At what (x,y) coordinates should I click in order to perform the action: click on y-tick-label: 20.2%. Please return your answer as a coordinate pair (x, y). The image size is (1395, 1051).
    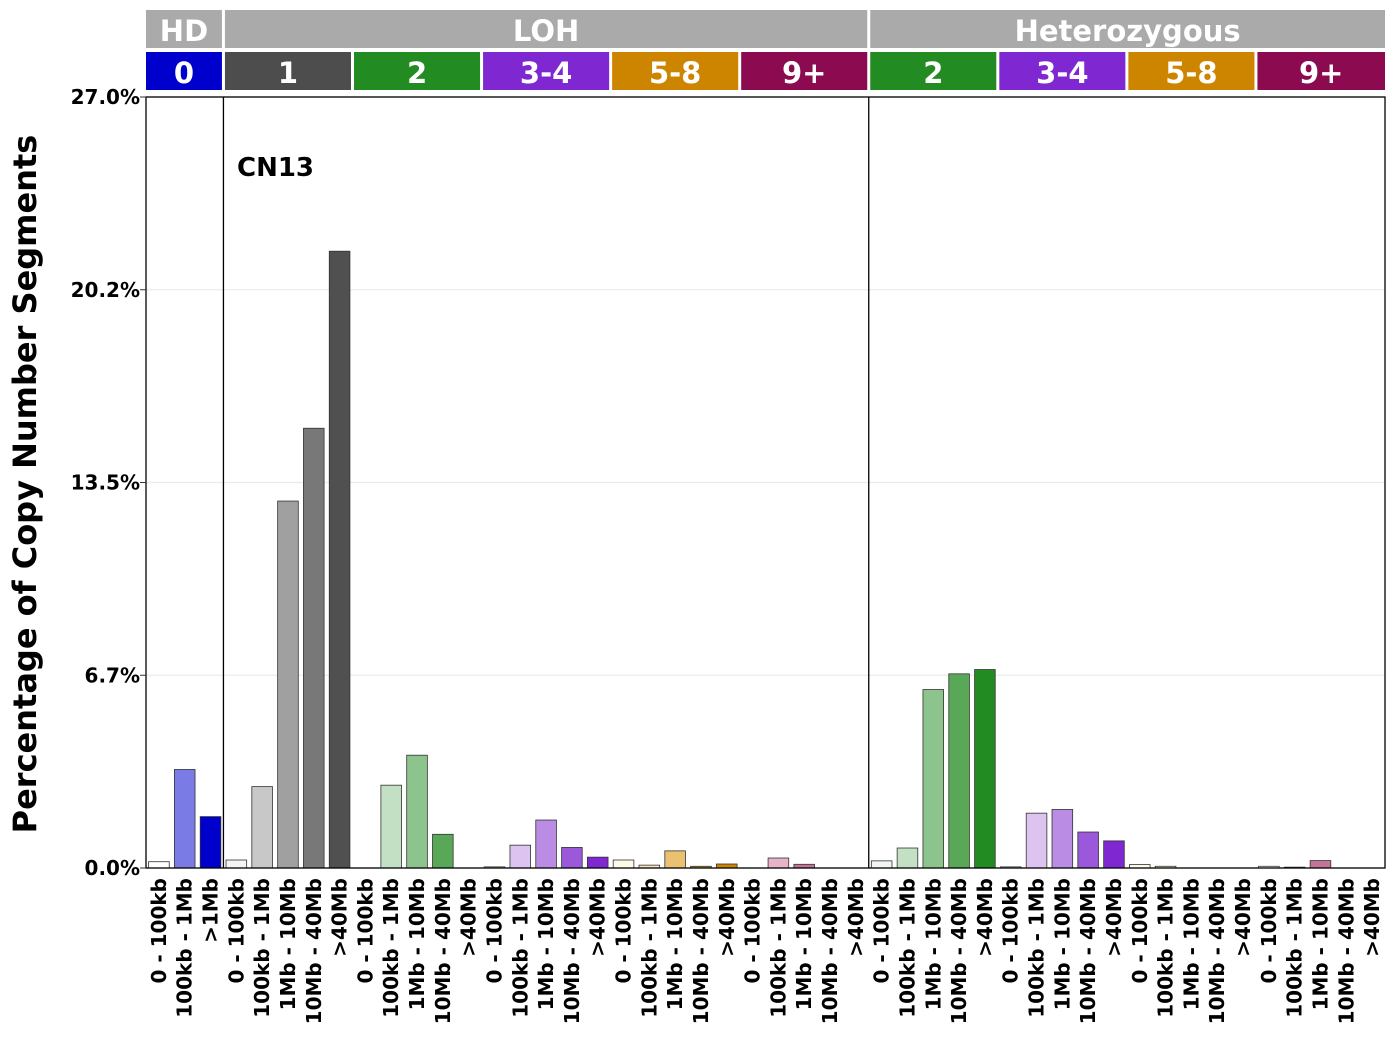
    Looking at the image, I should click on (105, 290).